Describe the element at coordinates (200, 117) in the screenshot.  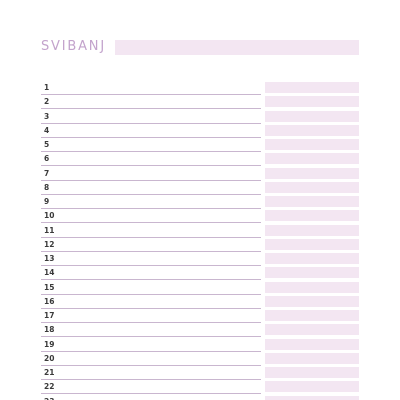
I see `day-row: 3` at that location.